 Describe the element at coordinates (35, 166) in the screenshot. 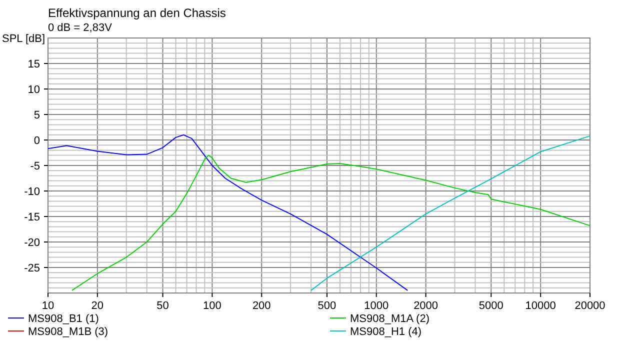

I see `y-tick-label: -5` at that location.